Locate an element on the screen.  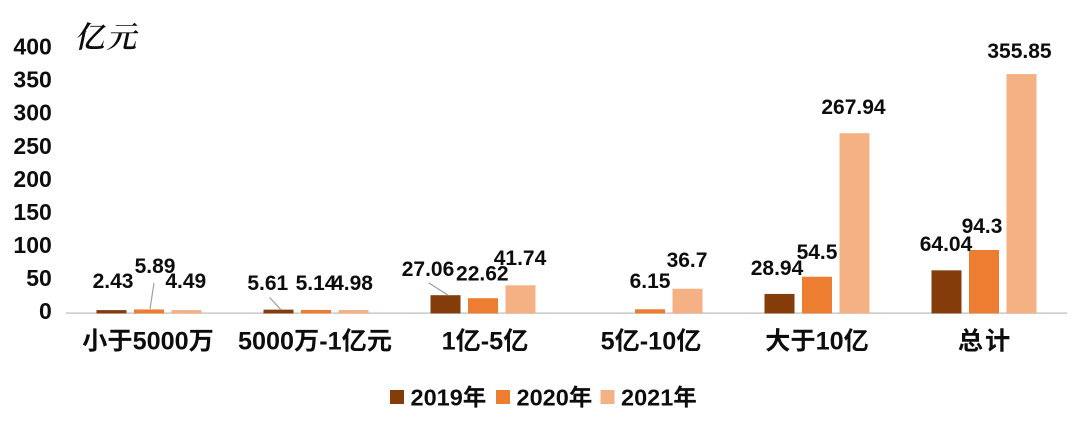
svg-text: 41.74 is located at coordinates (520, 258).